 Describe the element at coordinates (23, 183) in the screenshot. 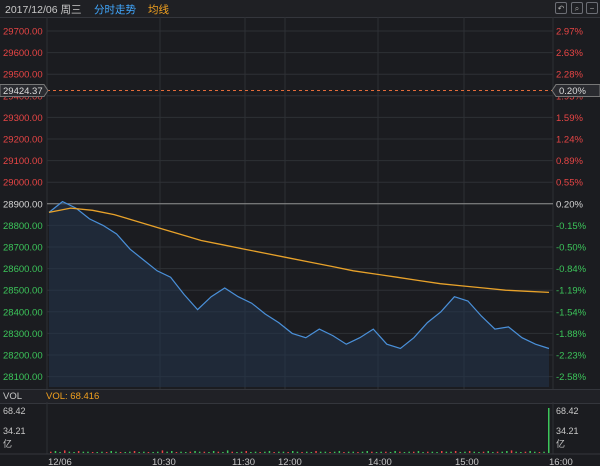

I see `price-axis-label: 29000.00` at that location.